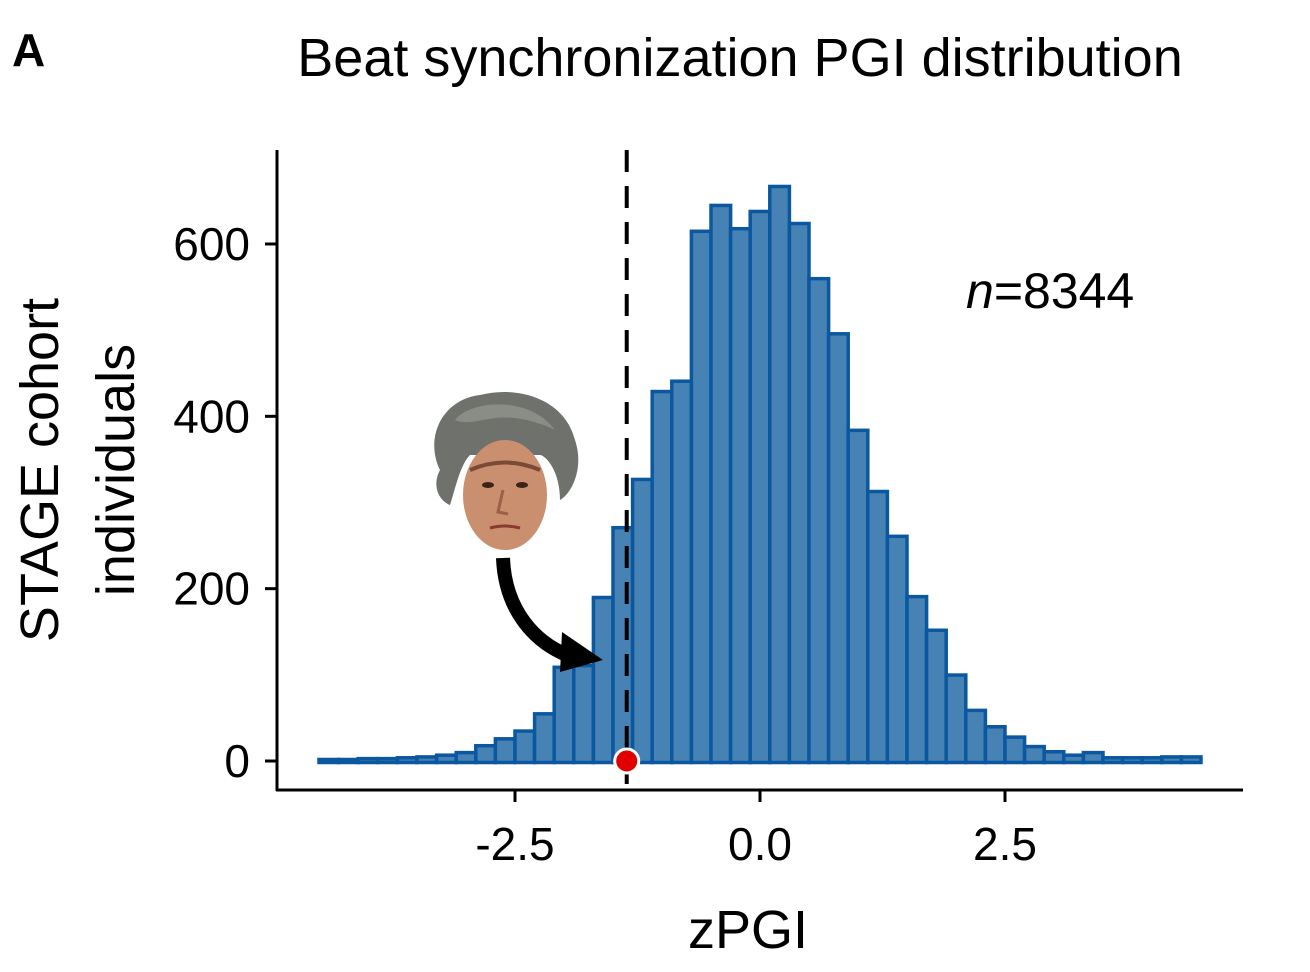 The image size is (1310, 972). Describe the element at coordinates (1050, 291) in the screenshot. I see `sample-size-annotation: n=8344` at that location.